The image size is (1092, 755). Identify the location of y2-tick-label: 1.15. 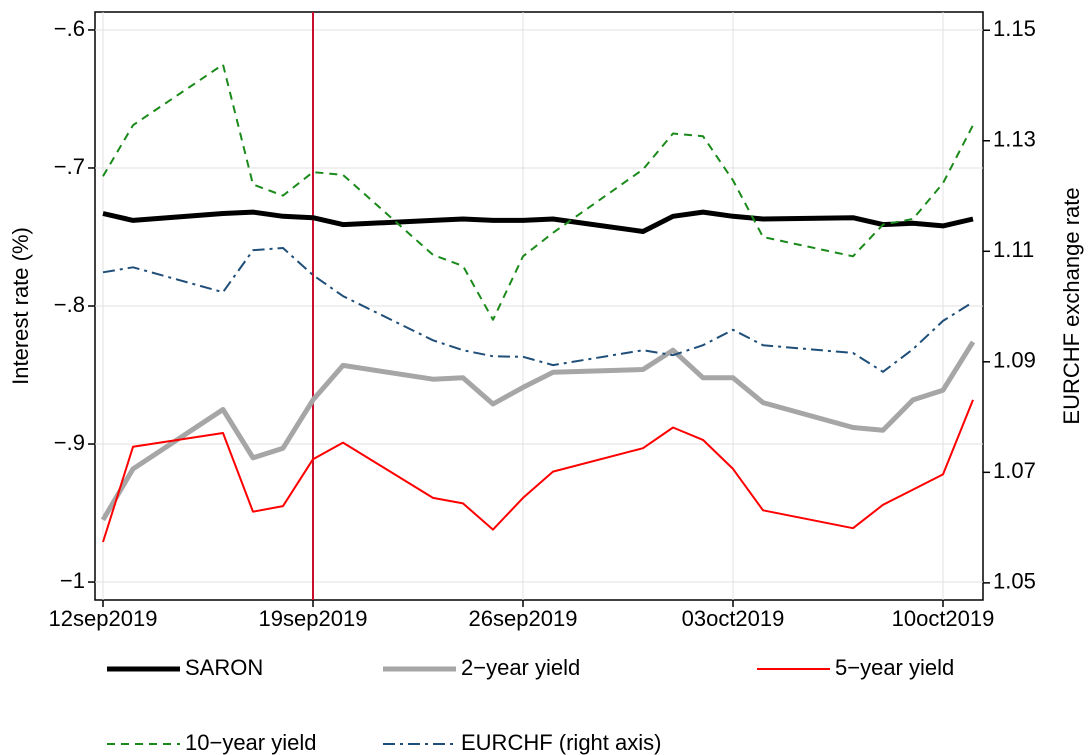
(1014, 28).